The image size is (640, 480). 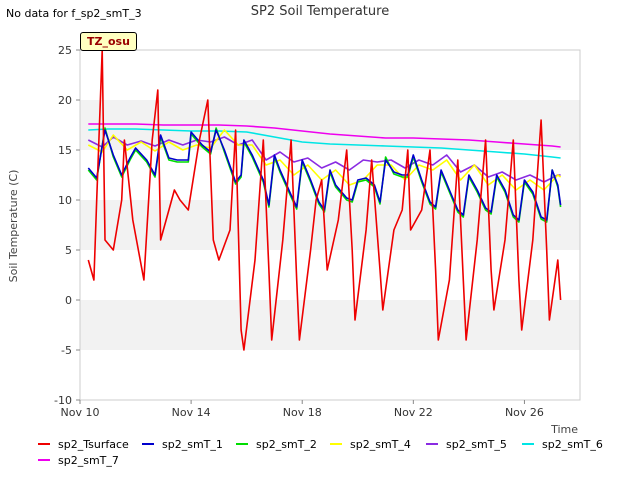 What do you see at coordinates (108, 41) in the screenshot?
I see `site-badge: TZ_osu` at bounding box center [108, 41].